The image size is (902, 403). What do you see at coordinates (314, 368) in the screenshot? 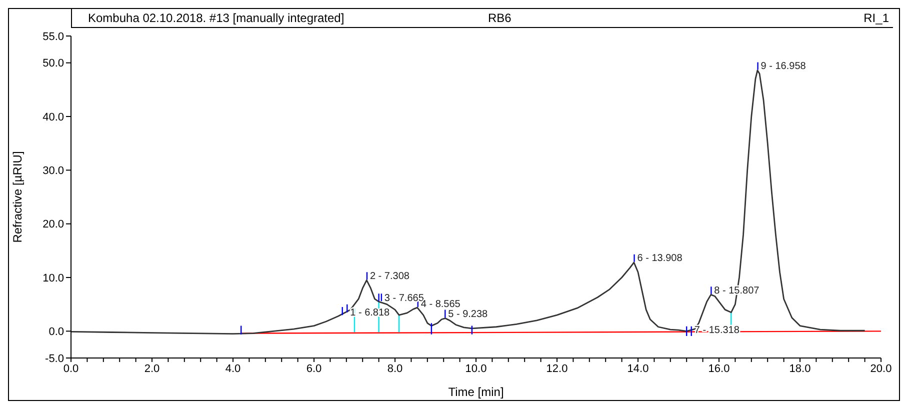
I see `x-tick-label: 6.0` at bounding box center [314, 368].